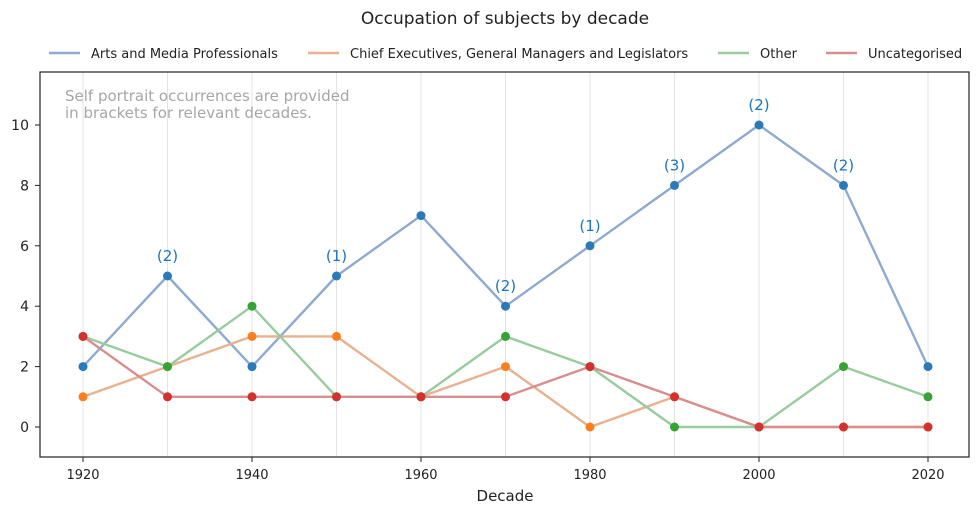 The width and height of the screenshot is (980, 517). What do you see at coordinates (207, 96) in the screenshot?
I see `note-line: Self portrait occurrences are provided` at bounding box center [207, 96].